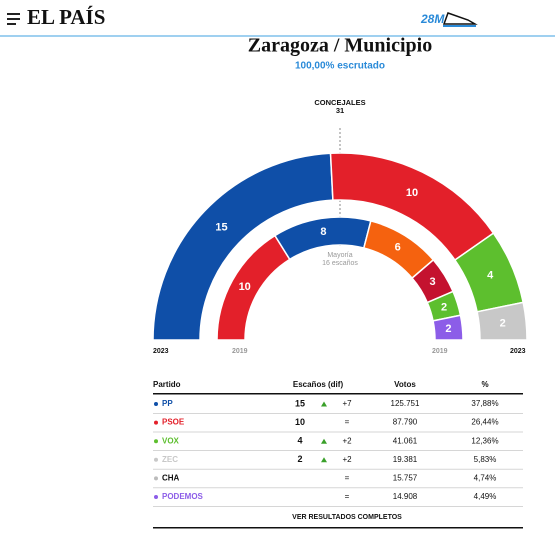  I want to click on party-name: ZEC, so click(170, 459).